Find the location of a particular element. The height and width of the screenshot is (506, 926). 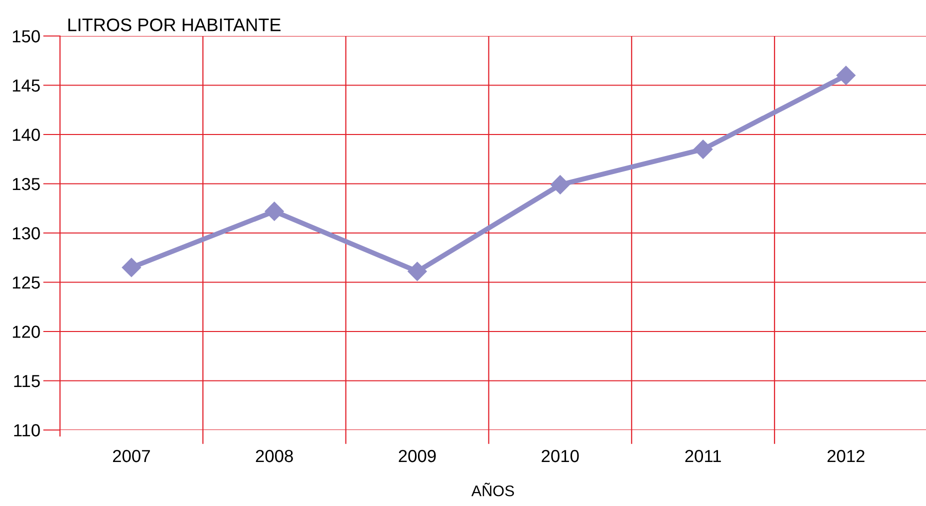

y-tick-label: 110 is located at coordinates (27, 430).